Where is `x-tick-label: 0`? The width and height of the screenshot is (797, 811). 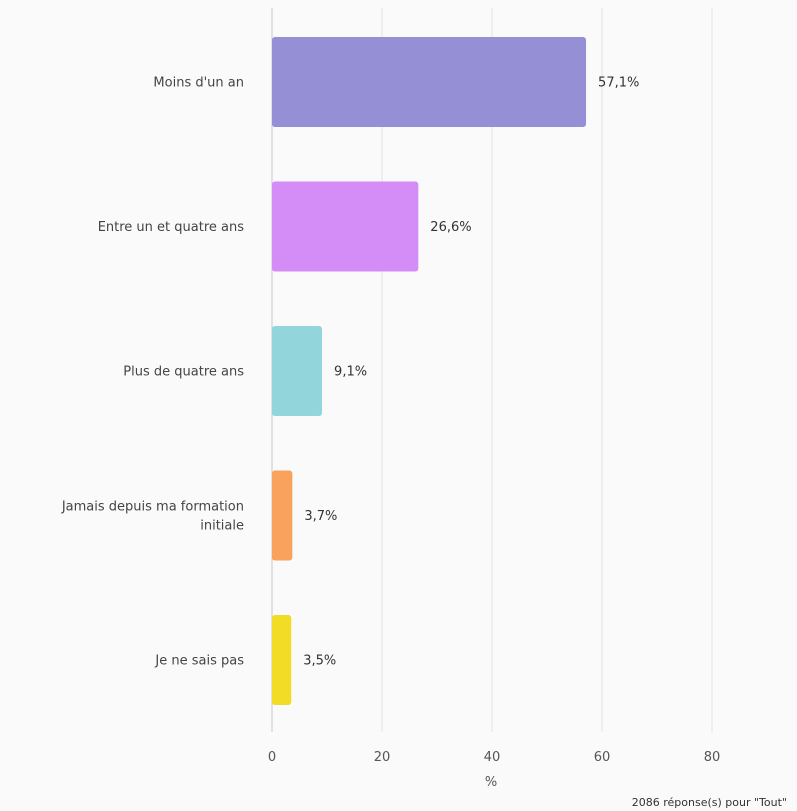 x-tick-label: 0 is located at coordinates (272, 757).